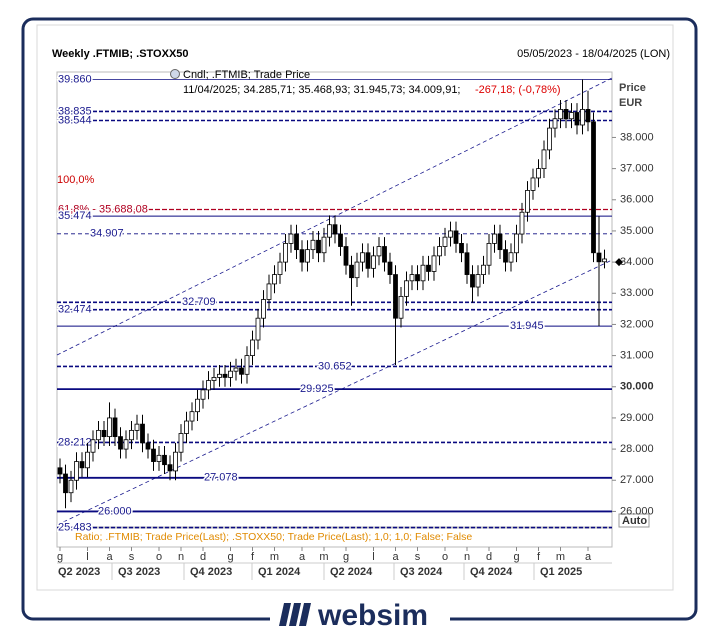 The image size is (719, 639). What do you see at coordinates (181, 557) in the screenshot?
I see `x-tick-label: n` at bounding box center [181, 557].